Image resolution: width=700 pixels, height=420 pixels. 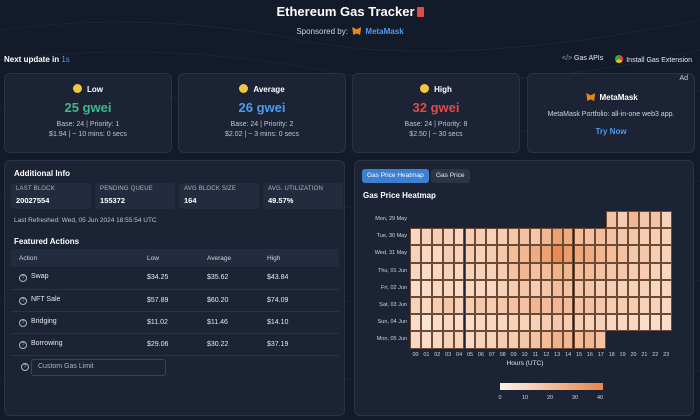 I want to click on gas-apis-link: </> Gas APIs, so click(x=582, y=59).